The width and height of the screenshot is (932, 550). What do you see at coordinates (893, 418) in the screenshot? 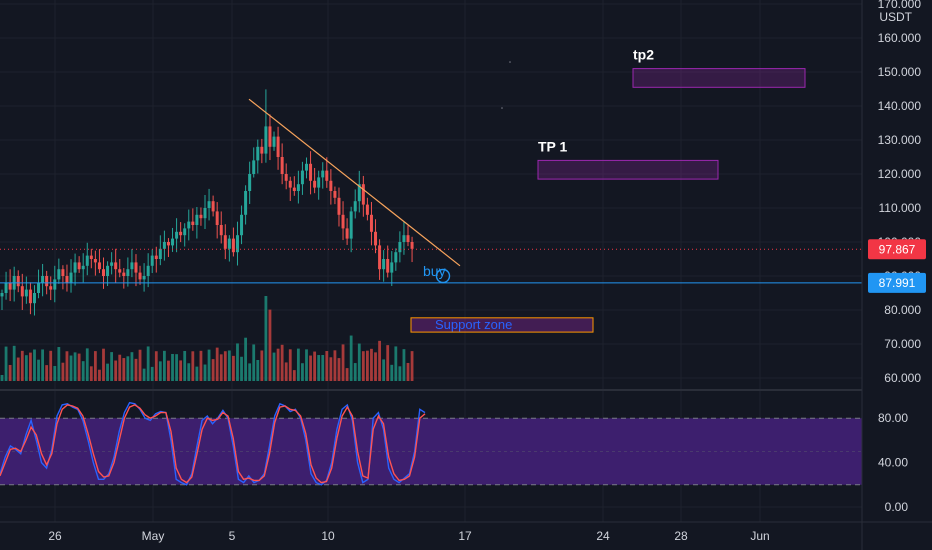
I see `oscillator-tick-label: 80.00` at bounding box center [893, 418].